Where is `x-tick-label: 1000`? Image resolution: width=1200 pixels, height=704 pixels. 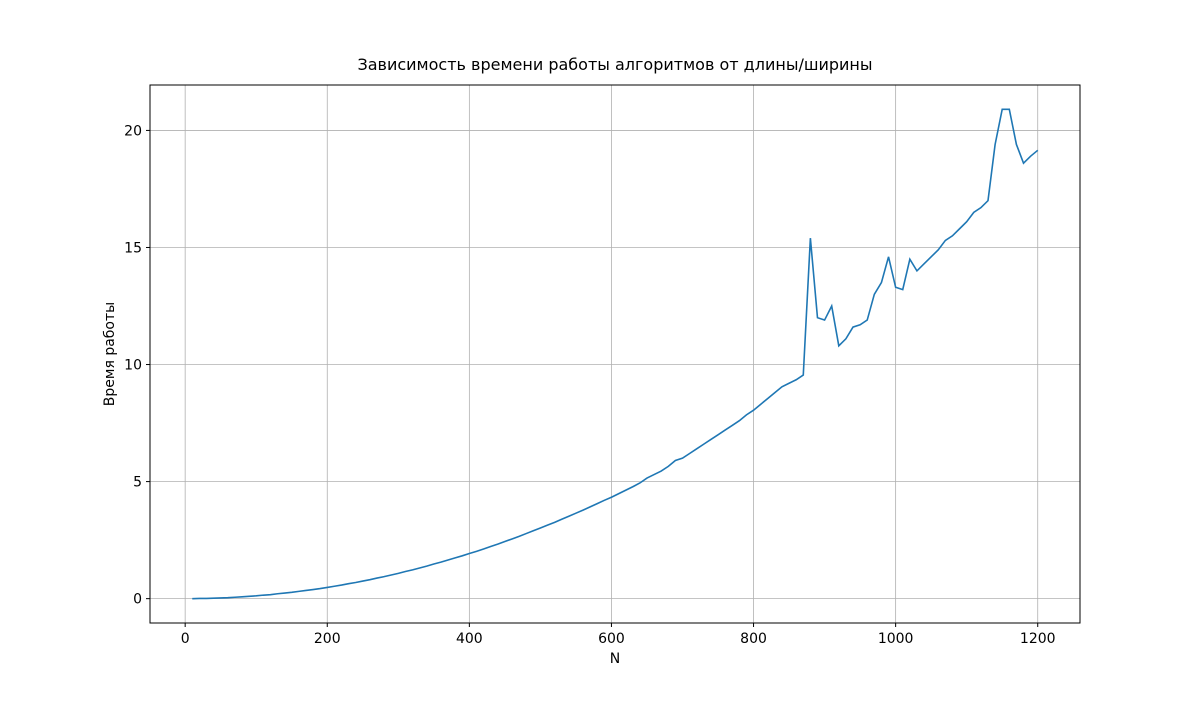
x-tick-label: 1000 is located at coordinates (896, 639).